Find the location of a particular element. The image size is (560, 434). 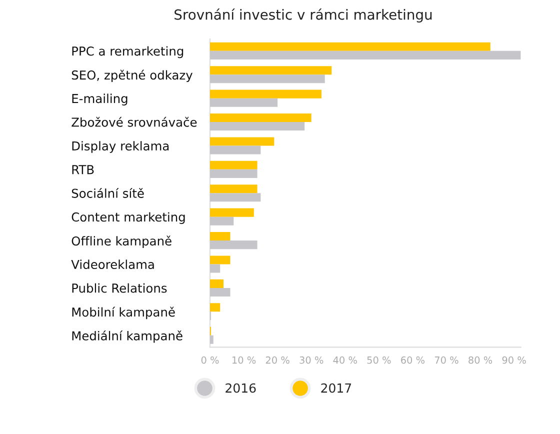

x-tick-label: 60 % is located at coordinates (413, 360).